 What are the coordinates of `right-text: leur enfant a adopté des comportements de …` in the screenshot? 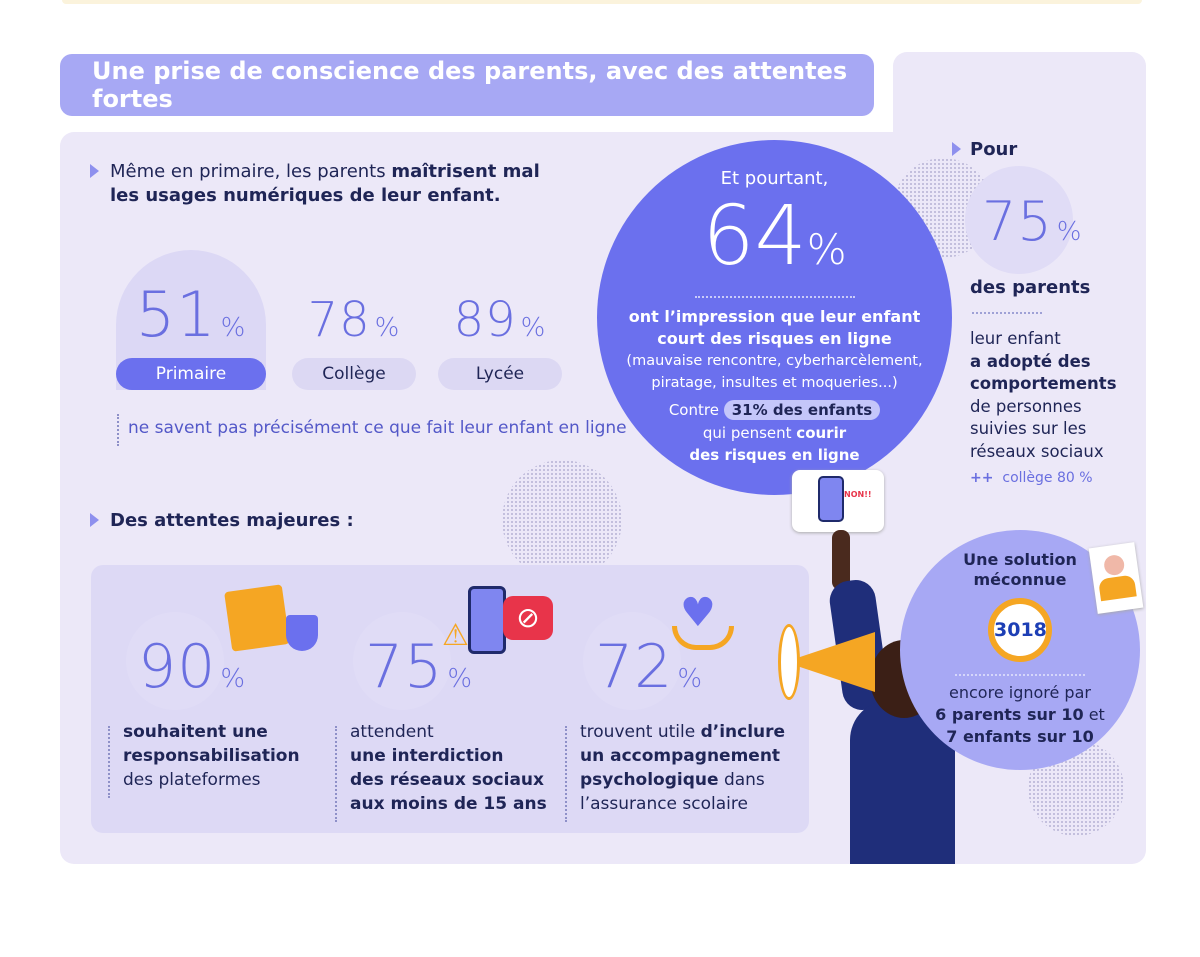 It's located at (1043, 395).